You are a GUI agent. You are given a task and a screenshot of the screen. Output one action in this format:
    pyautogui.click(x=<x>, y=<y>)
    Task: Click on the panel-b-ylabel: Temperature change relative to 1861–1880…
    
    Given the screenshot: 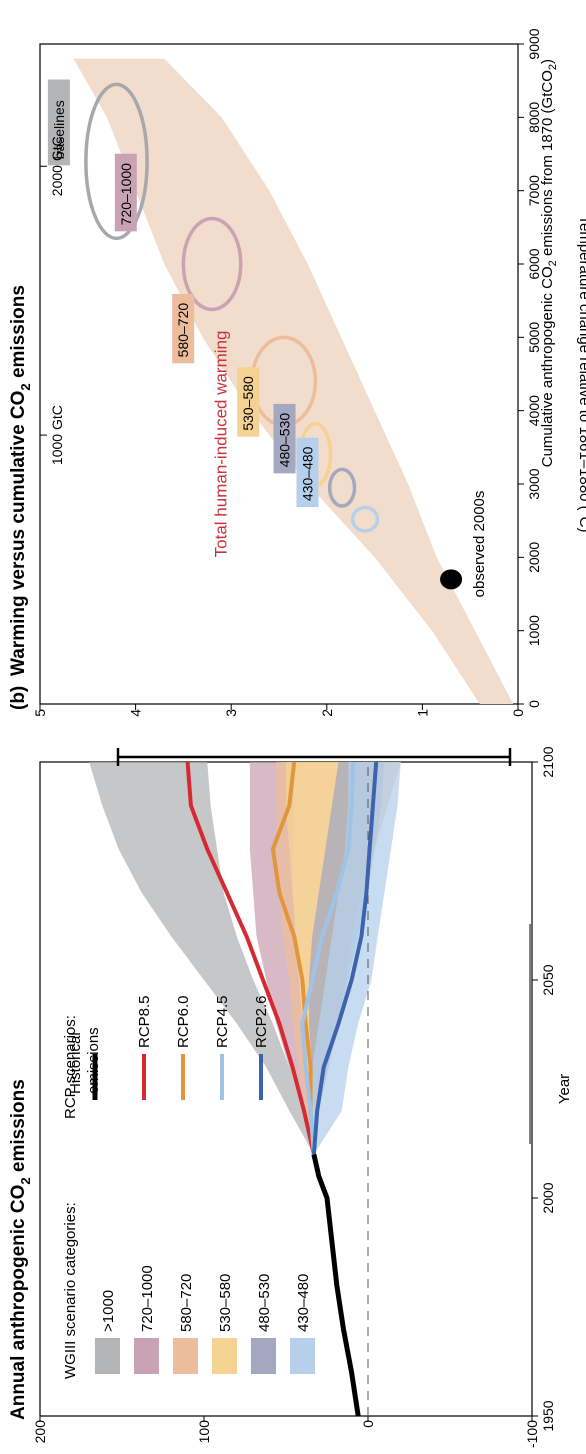 What is the action you would take?
    pyautogui.click(x=581, y=373)
    